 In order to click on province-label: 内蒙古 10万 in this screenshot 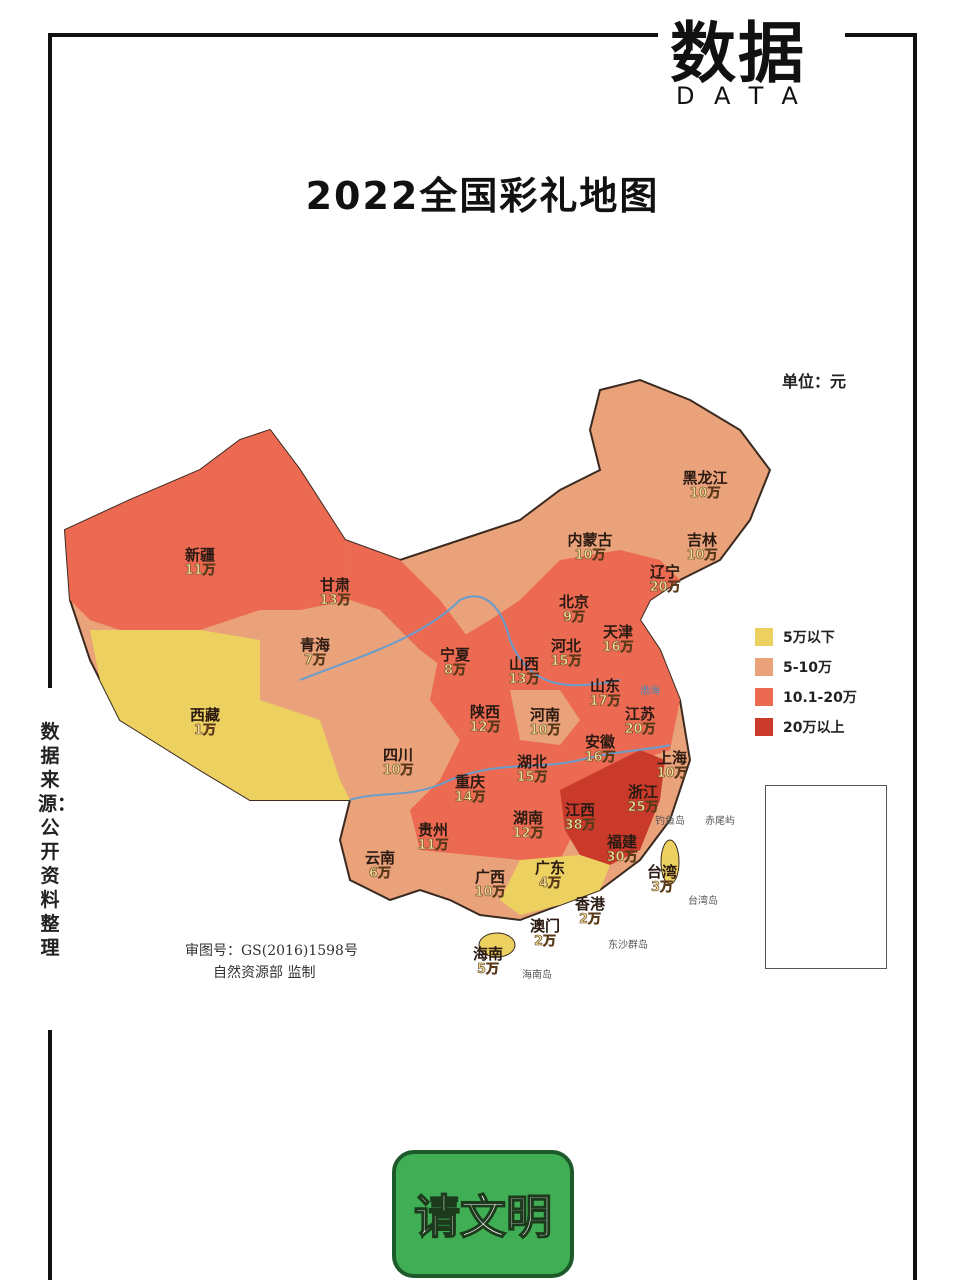, I will do `click(589, 548)`.